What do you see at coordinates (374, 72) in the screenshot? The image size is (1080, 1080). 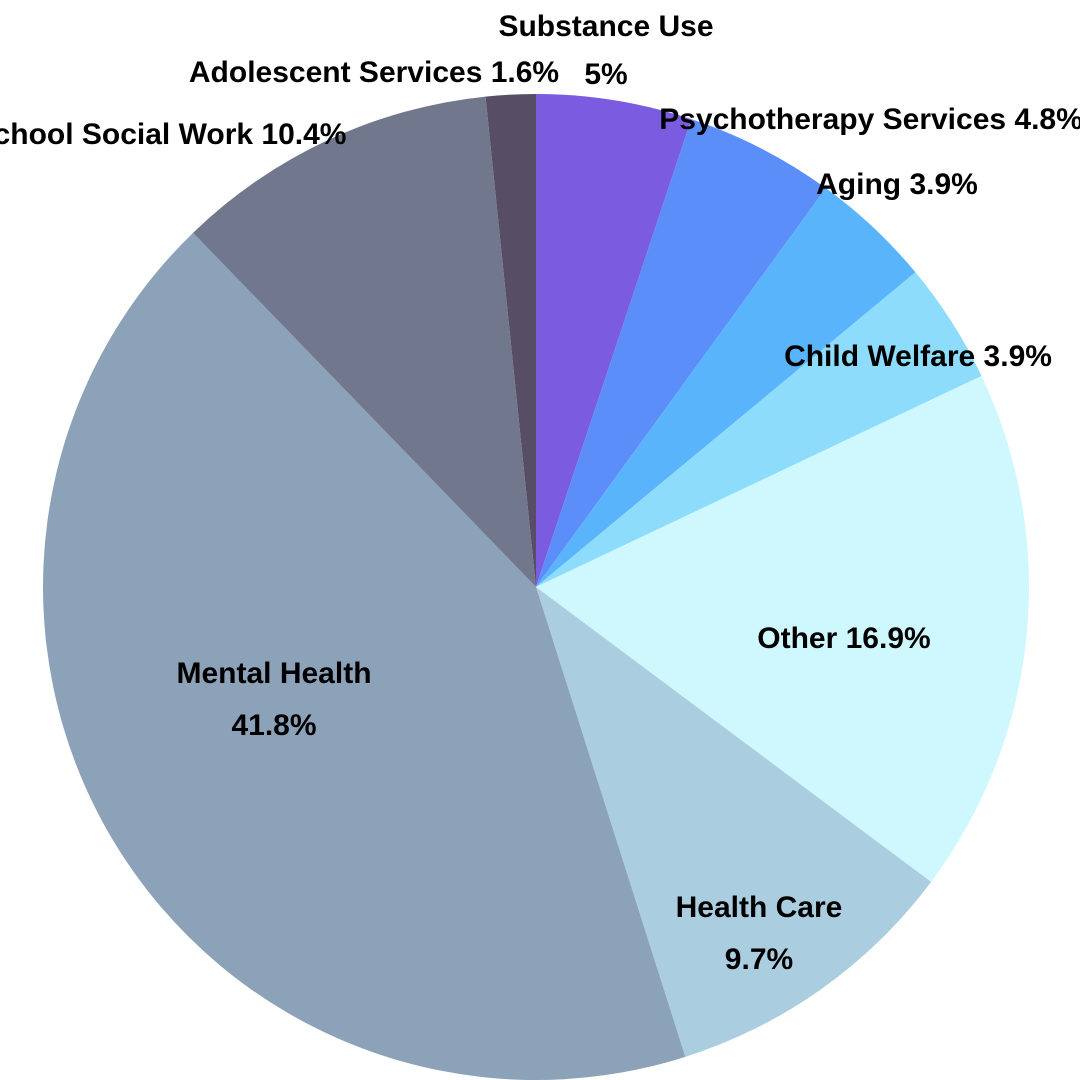 I see `slice-label-adolescent-services: Adolescent Services 1.6%` at bounding box center [374, 72].